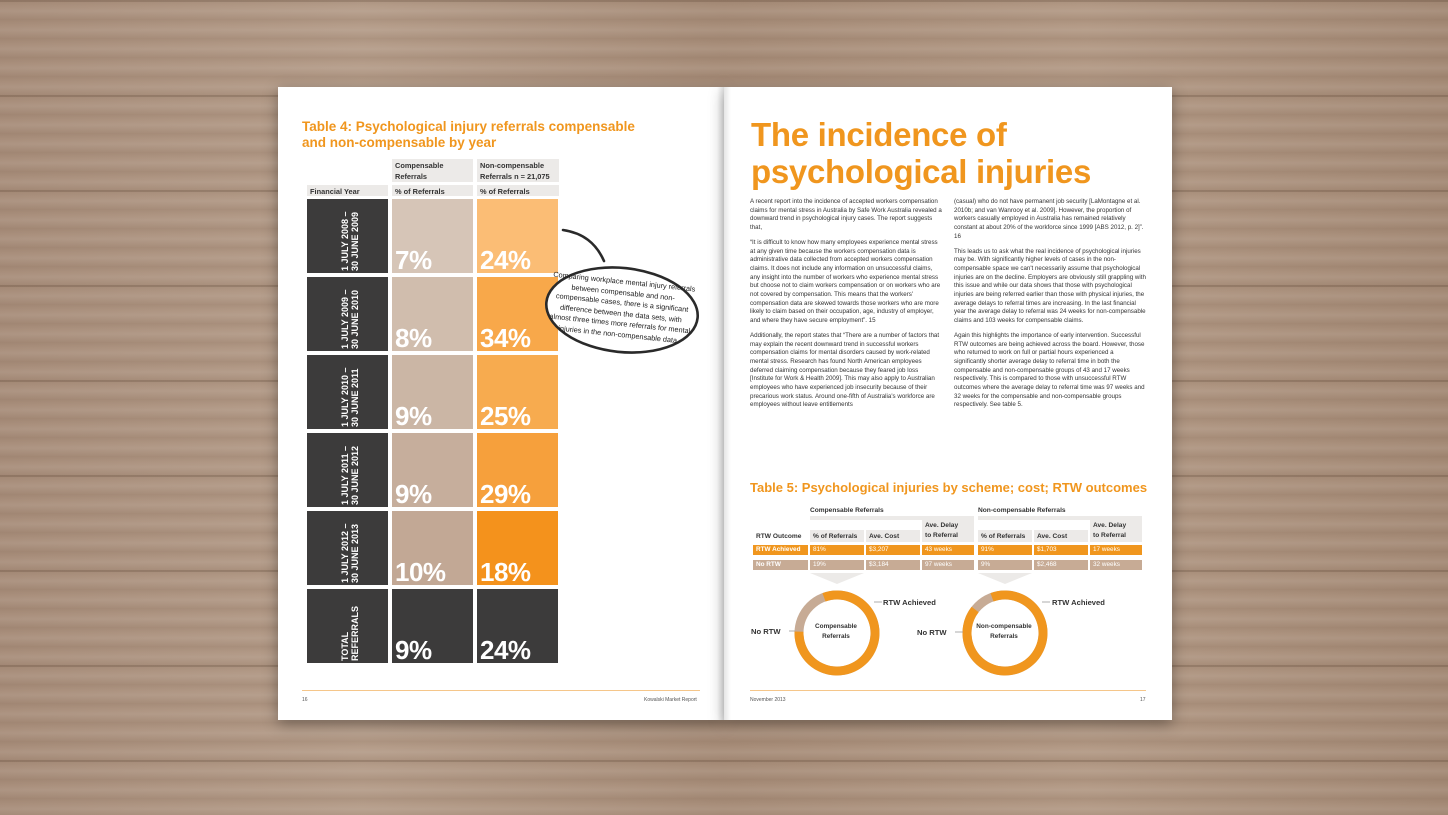 Image resolution: width=1448 pixels, height=815 pixels. I want to click on year-label-cell: 1 JULY 2009 –30 JUNE 2010, so click(347, 314).